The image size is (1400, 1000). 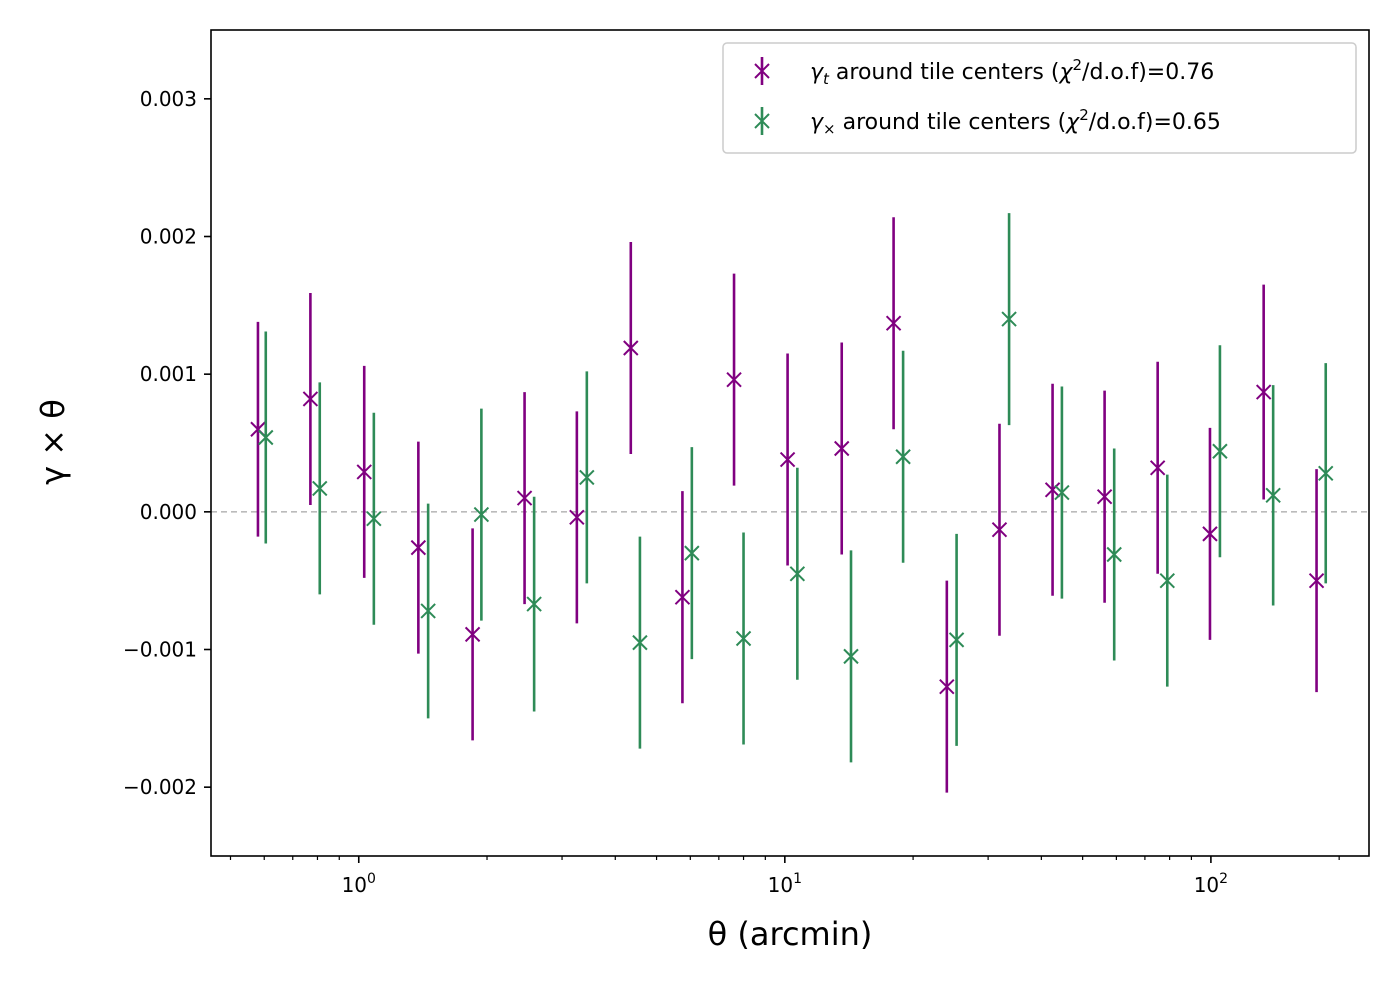 I want to click on legend-gamma-t-subscript: t, so click(x=826, y=79).